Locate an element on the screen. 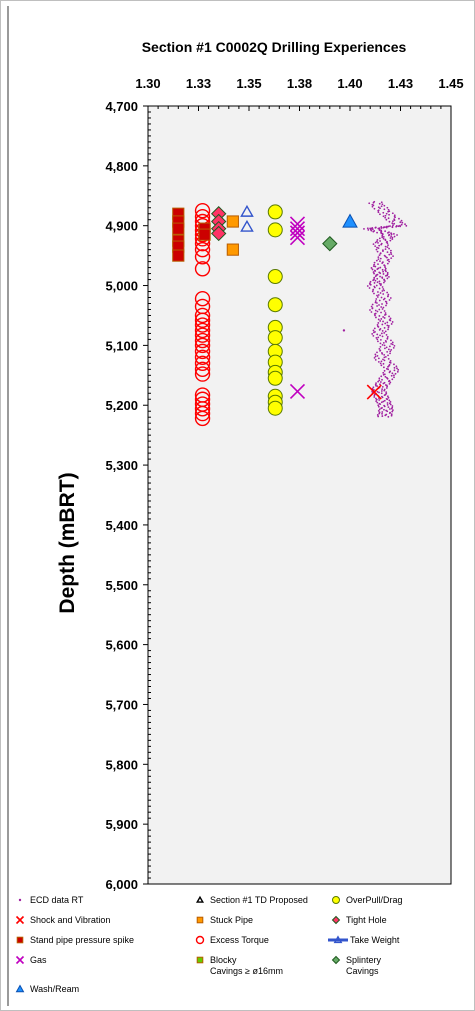 The width and height of the screenshot is (475, 1011). series-splintery-cavings is located at coordinates (330, 243).